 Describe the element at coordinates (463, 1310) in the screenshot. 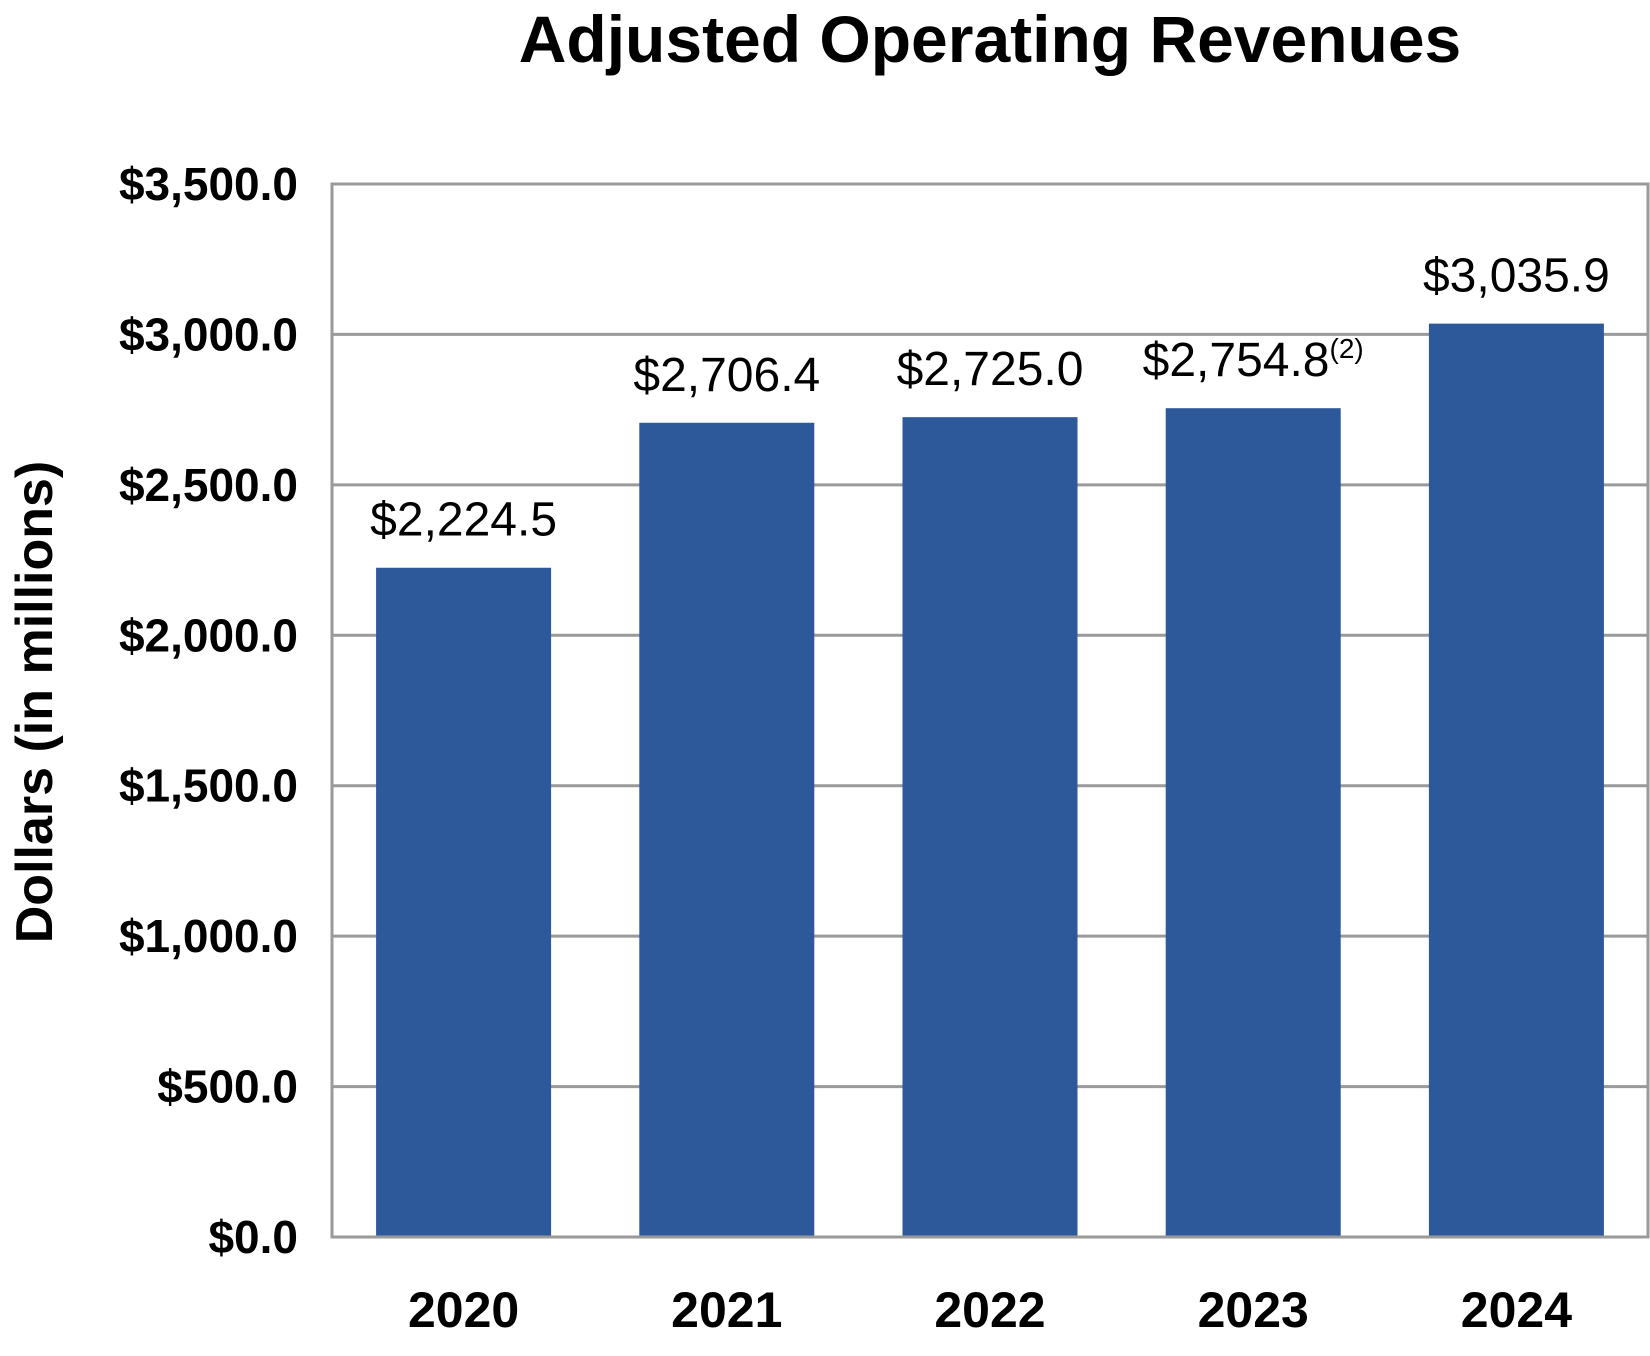

I see `x-tick-label: 2020` at that location.